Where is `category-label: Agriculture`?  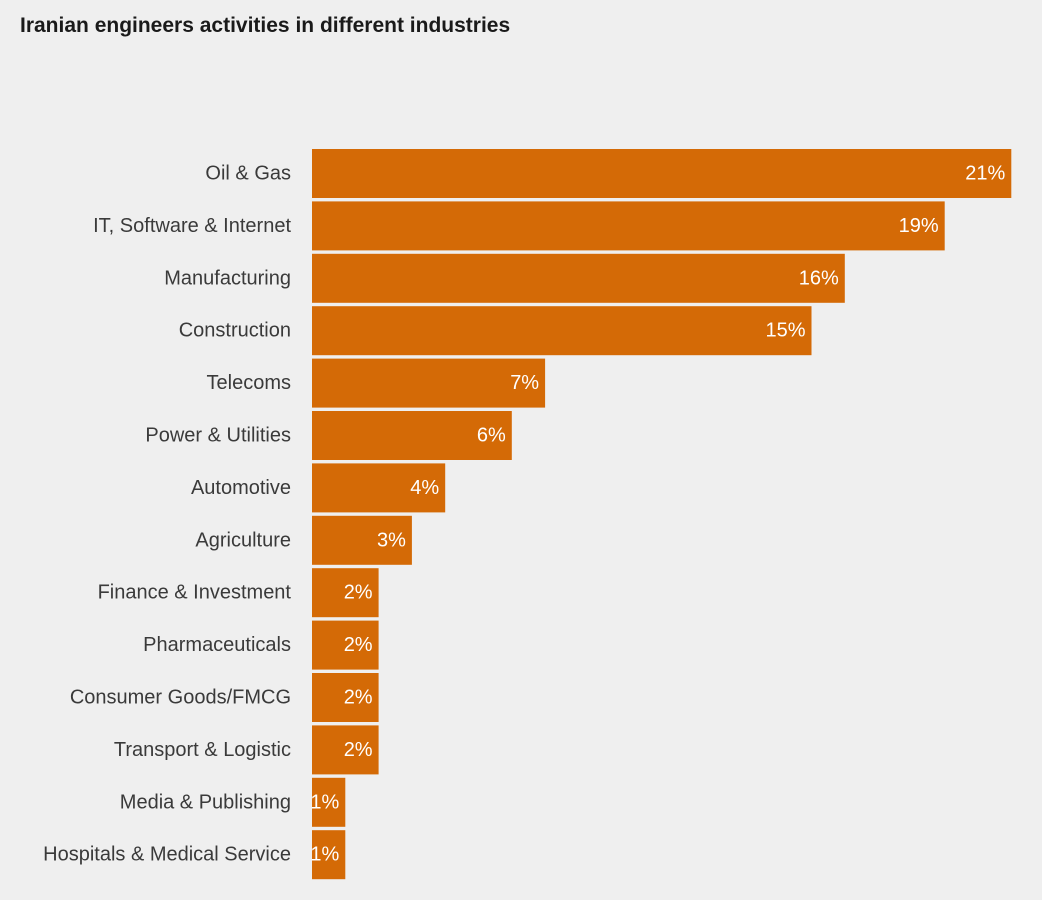 category-label: Agriculture is located at coordinates (243, 540).